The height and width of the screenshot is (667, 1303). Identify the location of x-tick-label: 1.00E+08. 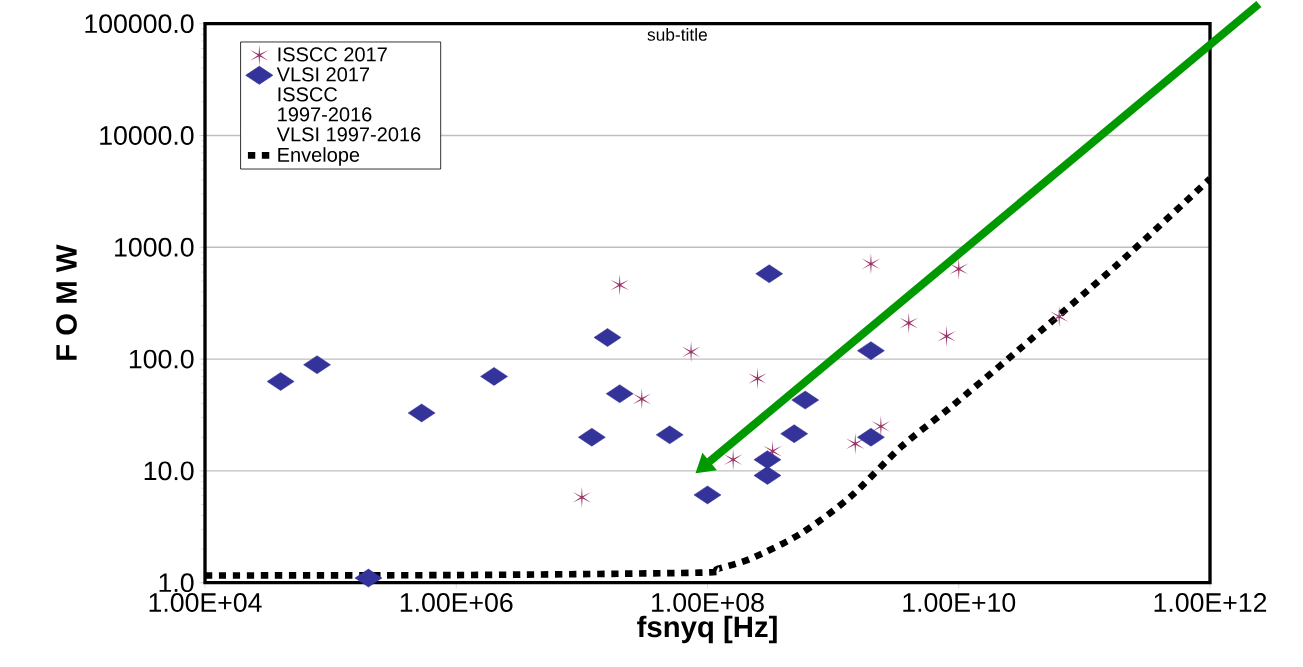
(708, 603).